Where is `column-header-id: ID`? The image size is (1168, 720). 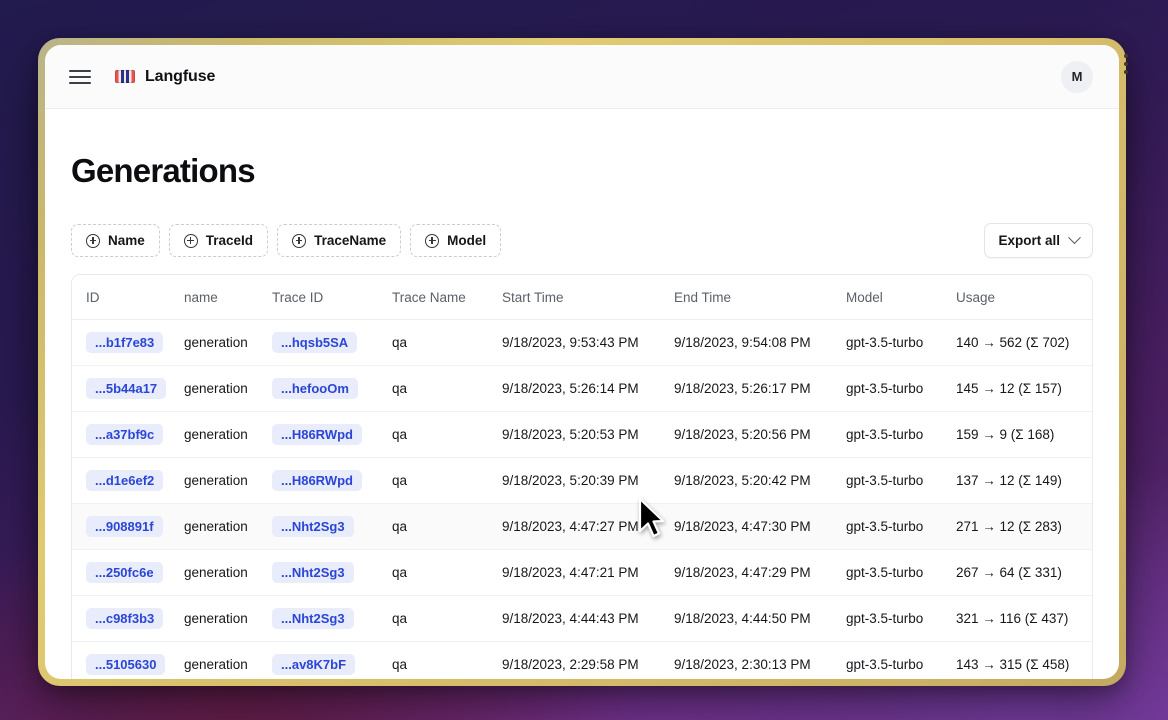
column-header-id: ID is located at coordinates (128, 297).